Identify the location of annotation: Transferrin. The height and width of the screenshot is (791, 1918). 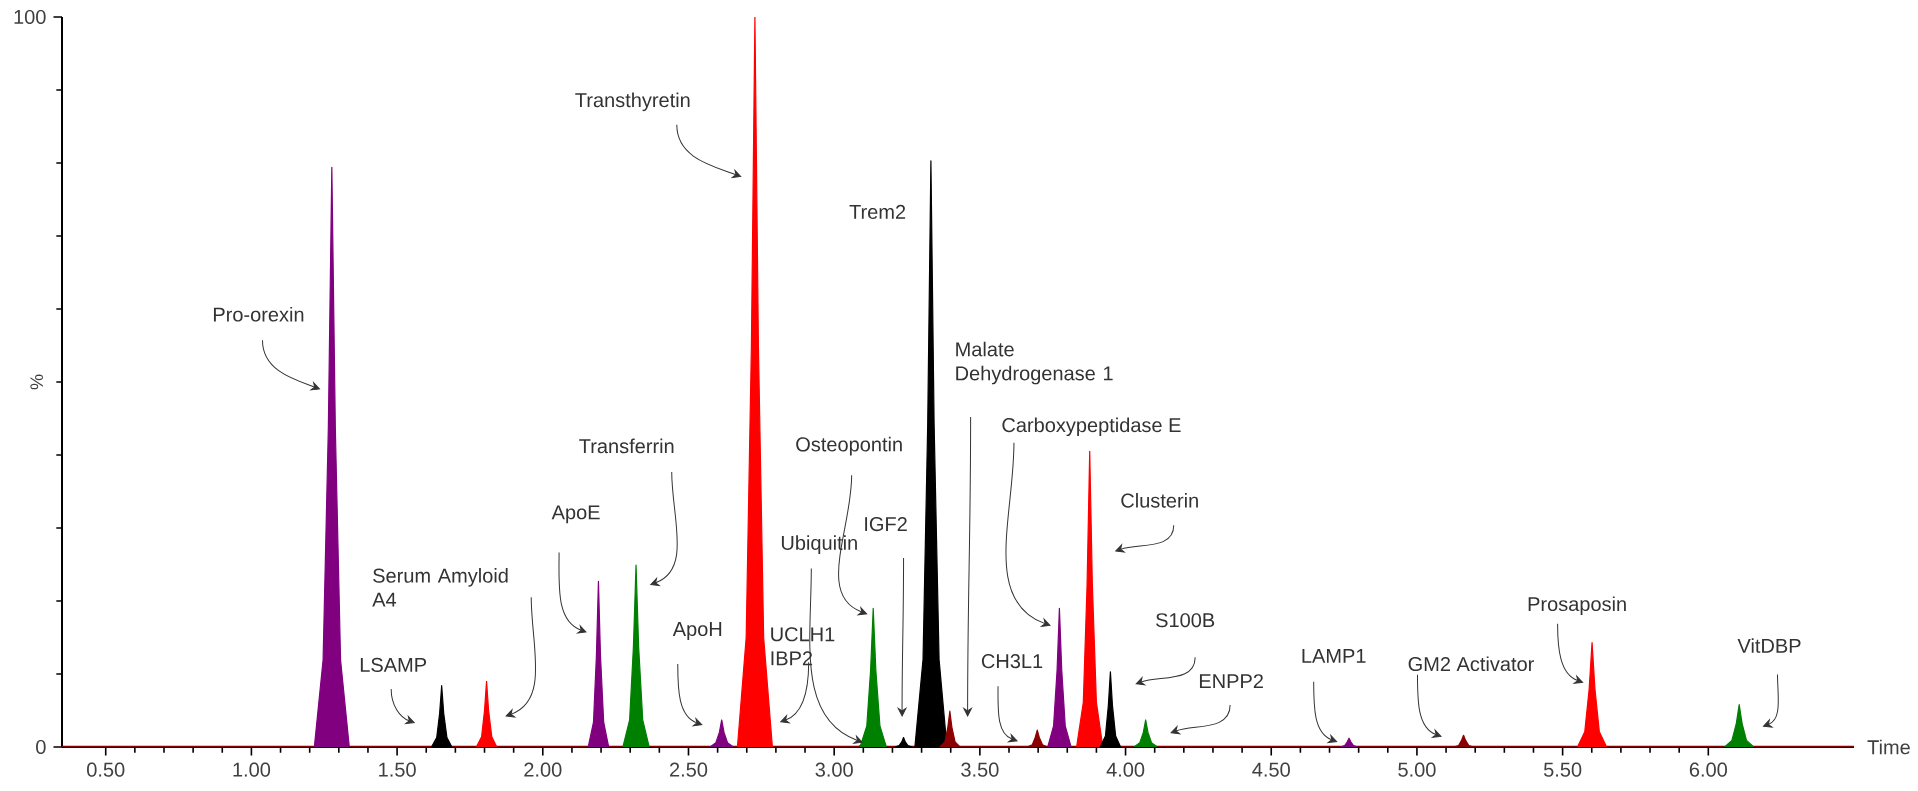
(626, 446).